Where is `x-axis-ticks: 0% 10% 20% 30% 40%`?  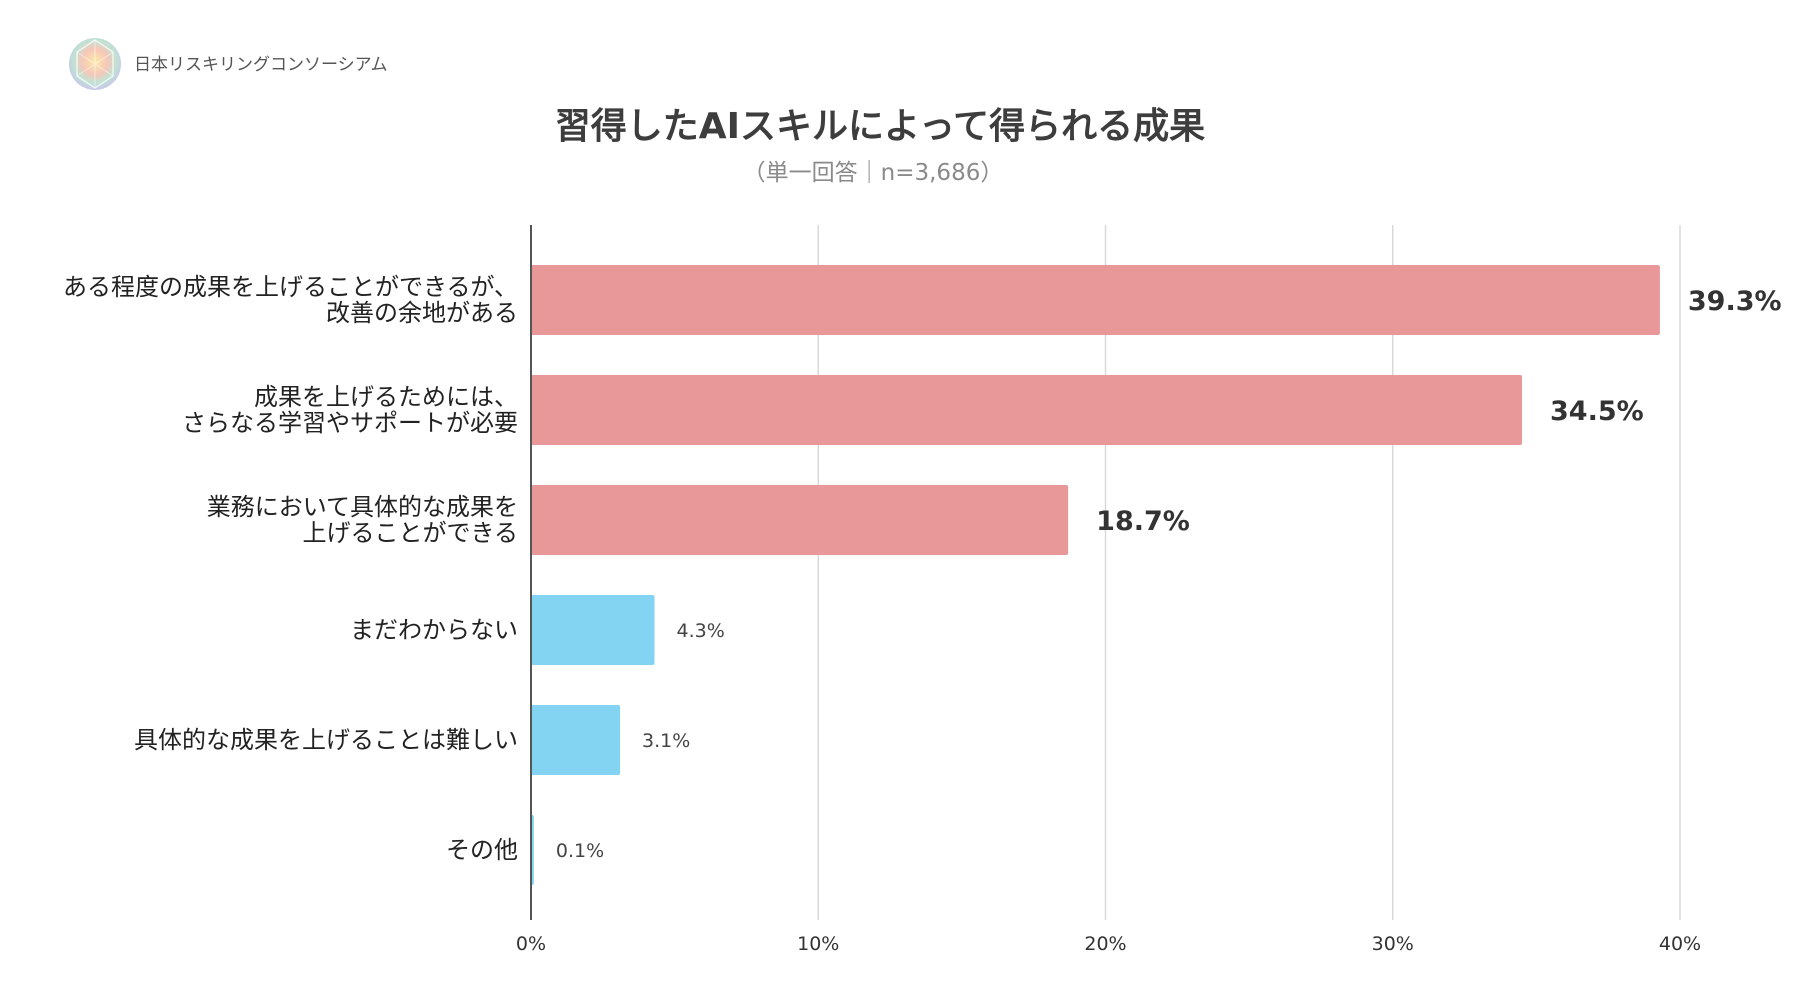 x-axis-ticks: 0% 10% 20% 30% 40% is located at coordinates (1108, 944).